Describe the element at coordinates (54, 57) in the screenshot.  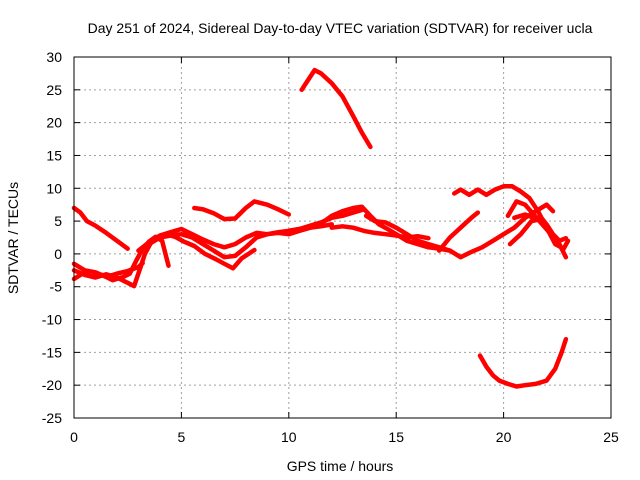
I see `y-tick-label: 30` at that location.